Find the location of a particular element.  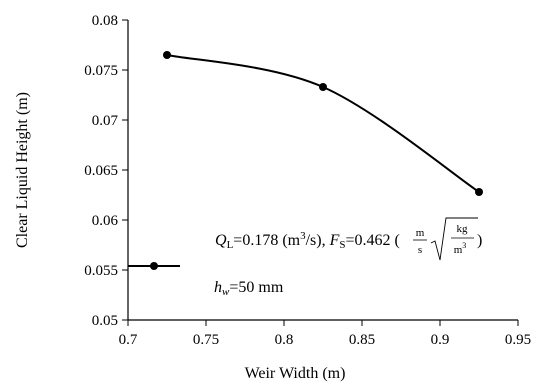

fraction-m3: m3 is located at coordinates (460, 248).